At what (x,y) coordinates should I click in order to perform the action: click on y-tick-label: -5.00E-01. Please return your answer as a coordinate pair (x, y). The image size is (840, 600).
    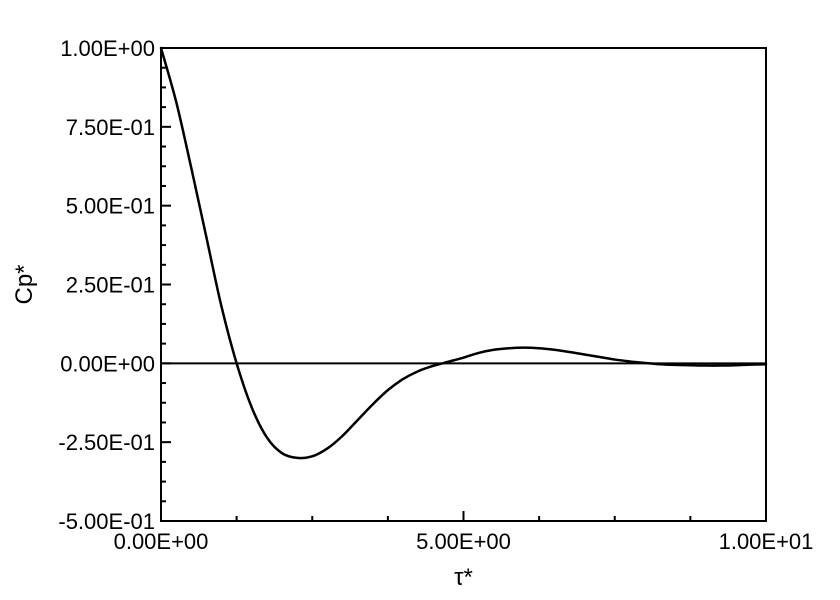
    Looking at the image, I should click on (106, 521).